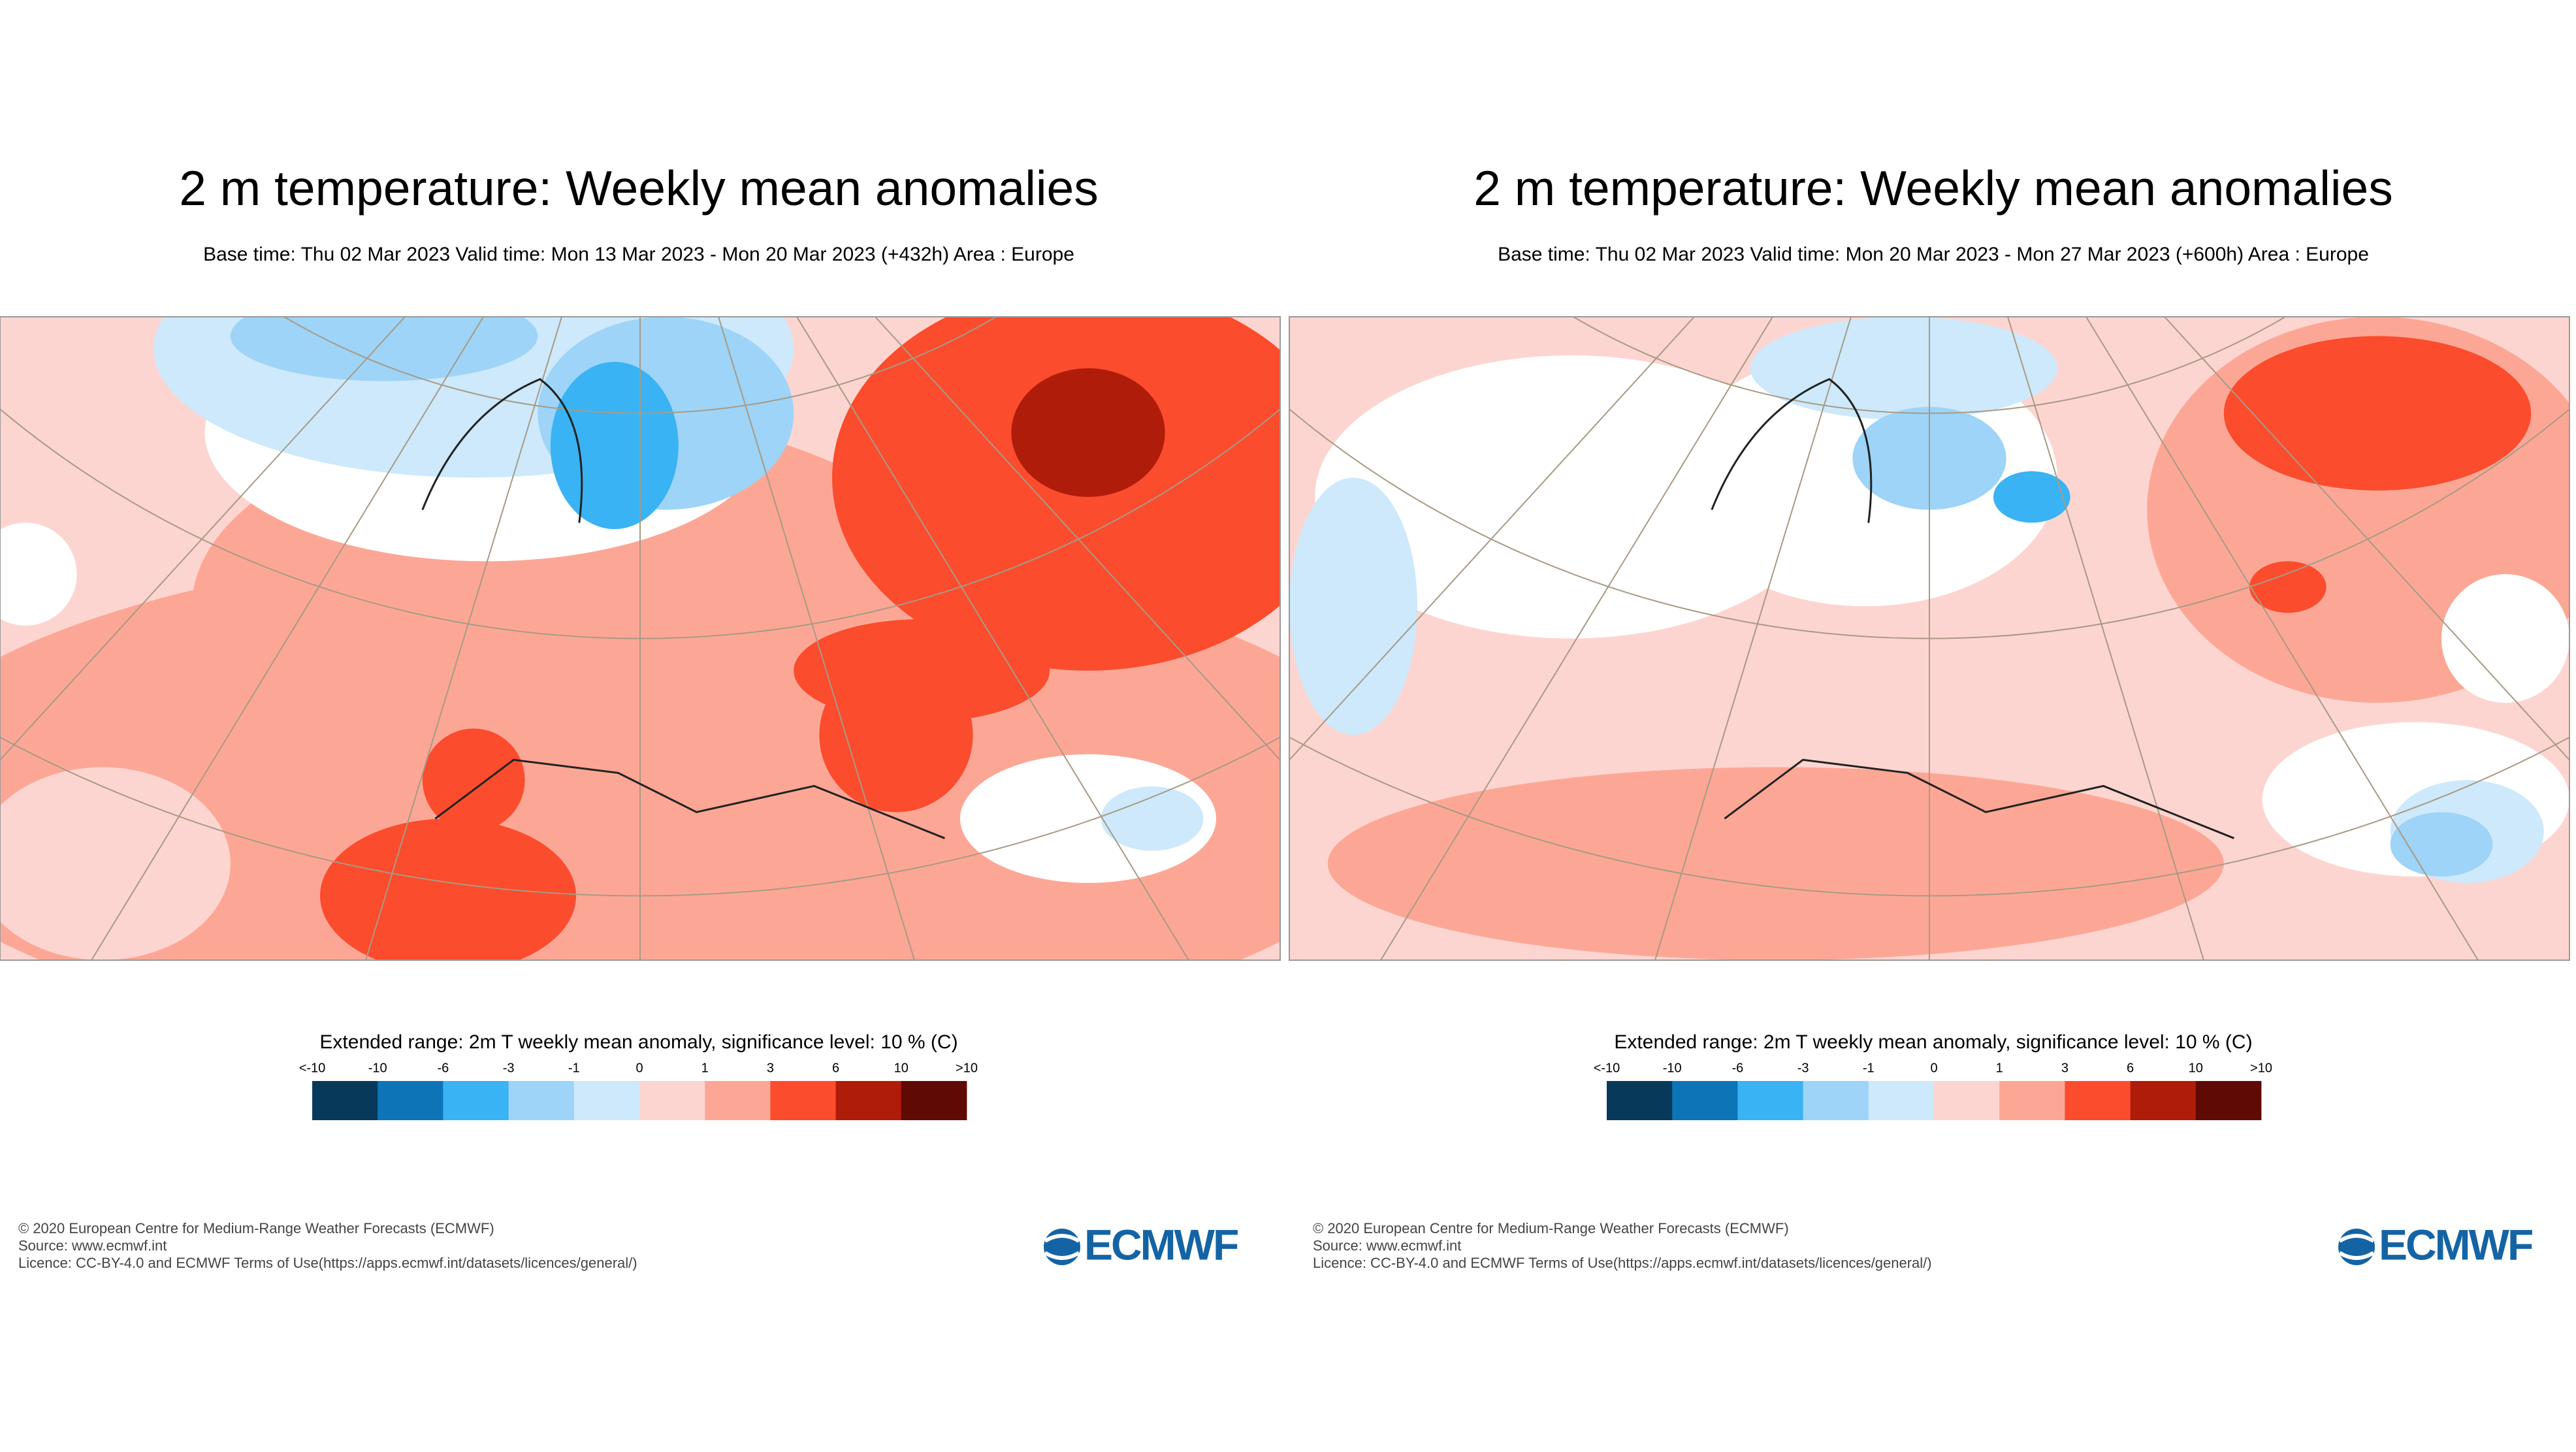  What do you see at coordinates (92, 1245) in the screenshot?
I see `footer-text: Source: www.ecmwf.int` at bounding box center [92, 1245].